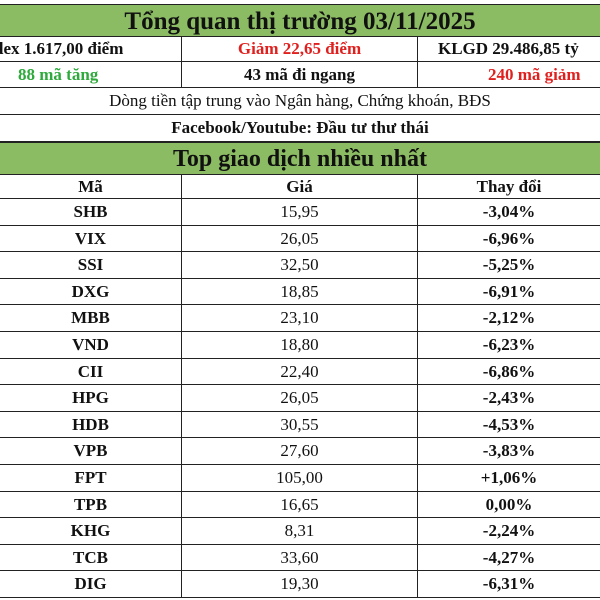 The height and width of the screenshot is (600, 600). Describe the element at coordinates (509, 265) in the screenshot. I see `change-cell: -5,25%` at that location.